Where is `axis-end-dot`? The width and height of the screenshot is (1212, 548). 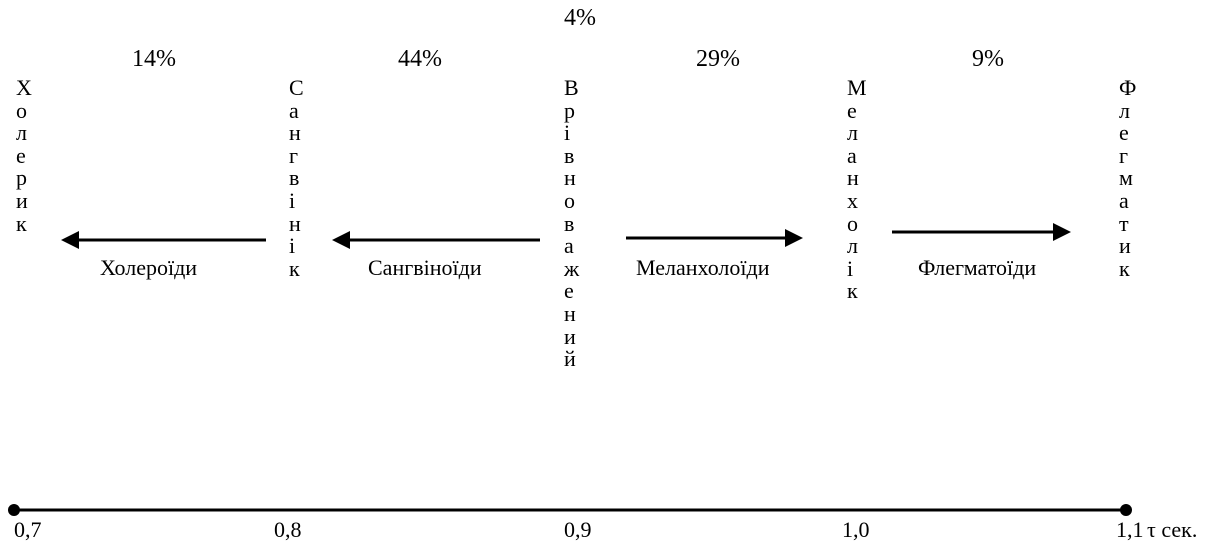 axis-end-dot is located at coordinates (1126, 510).